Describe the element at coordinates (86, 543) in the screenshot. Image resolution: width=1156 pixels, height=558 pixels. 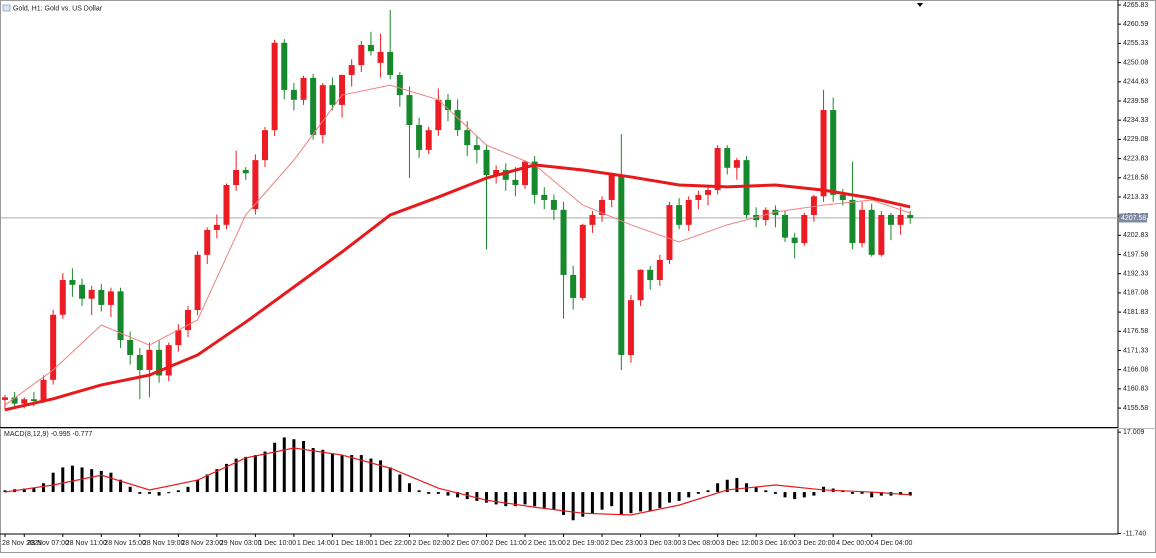
I see `x-tick-label: 28 Nov 11:00` at that location.